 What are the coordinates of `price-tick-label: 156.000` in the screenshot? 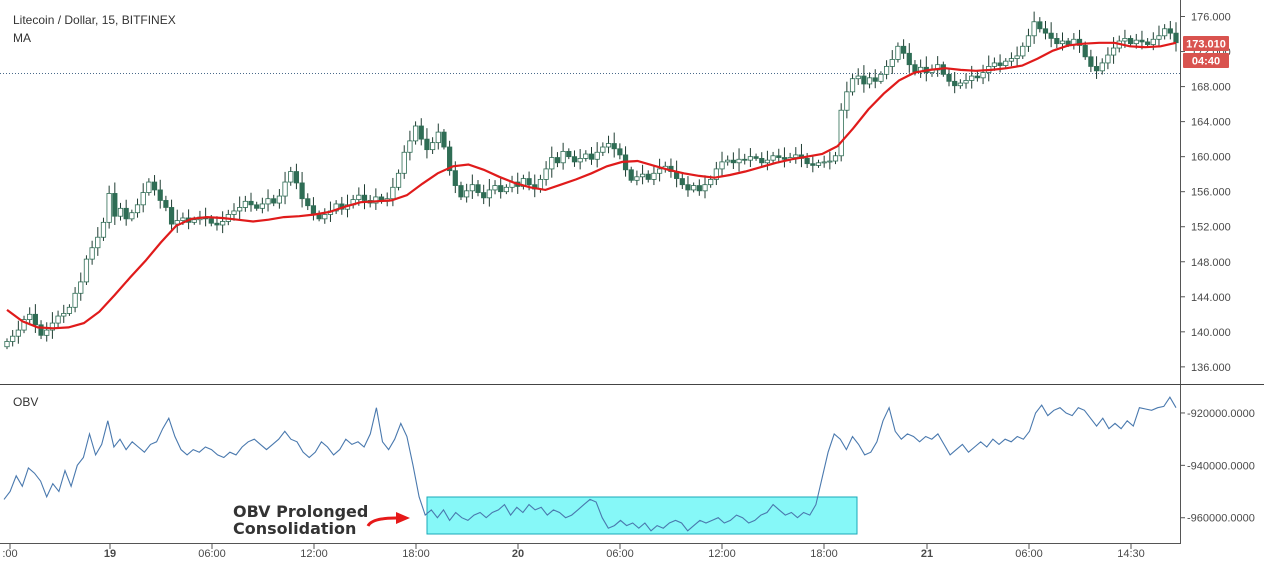 It's located at (1211, 193).